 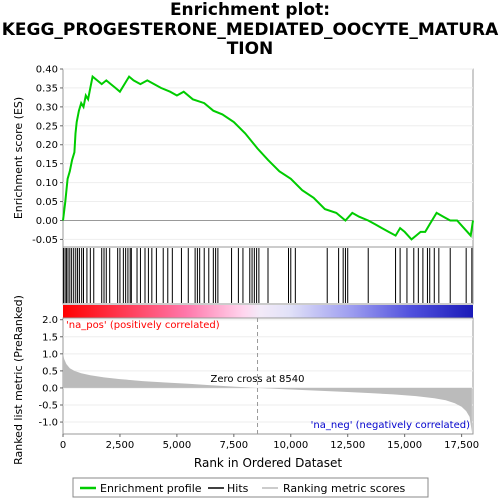 I want to click on metric-x-label: Rank in Ordered Dataset, so click(x=268, y=463).